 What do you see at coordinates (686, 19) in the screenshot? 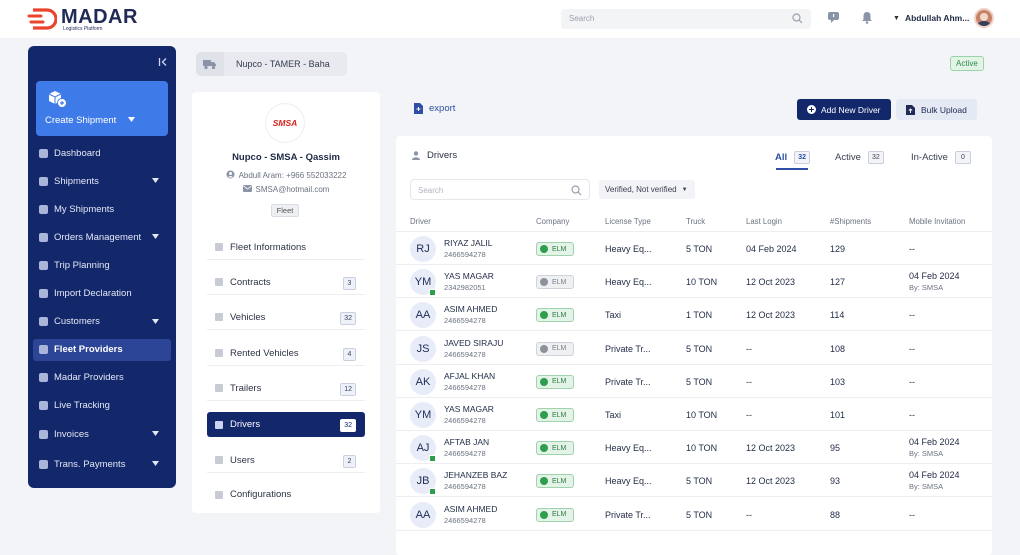
I see `global-search-input: Search` at bounding box center [686, 19].